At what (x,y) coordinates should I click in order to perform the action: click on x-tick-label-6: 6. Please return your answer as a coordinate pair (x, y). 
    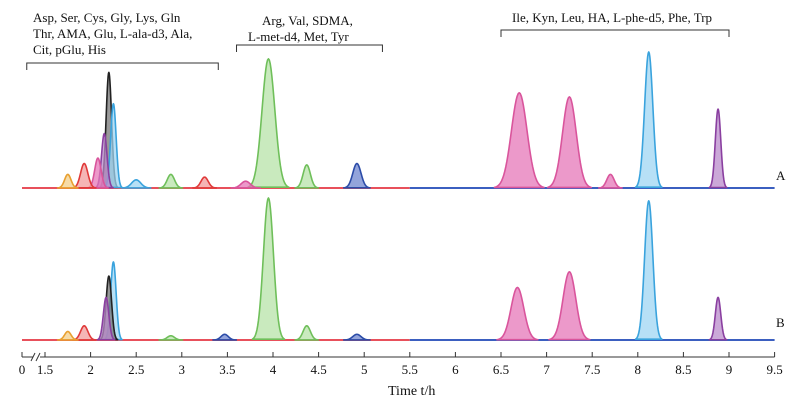
    Looking at the image, I should click on (455, 369).